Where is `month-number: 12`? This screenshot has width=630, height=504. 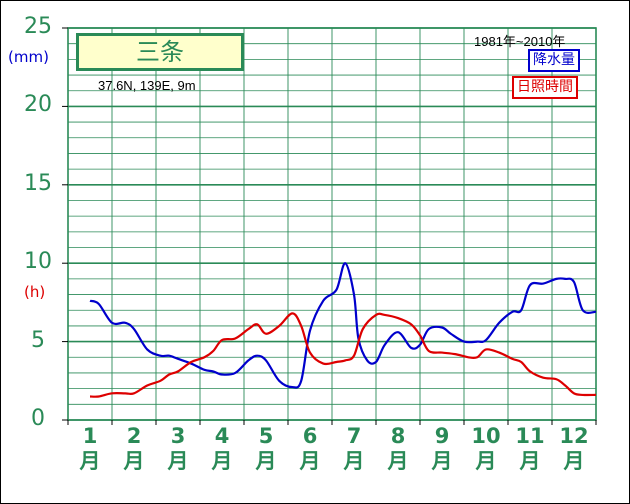
month-number: 12 is located at coordinates (574, 436).